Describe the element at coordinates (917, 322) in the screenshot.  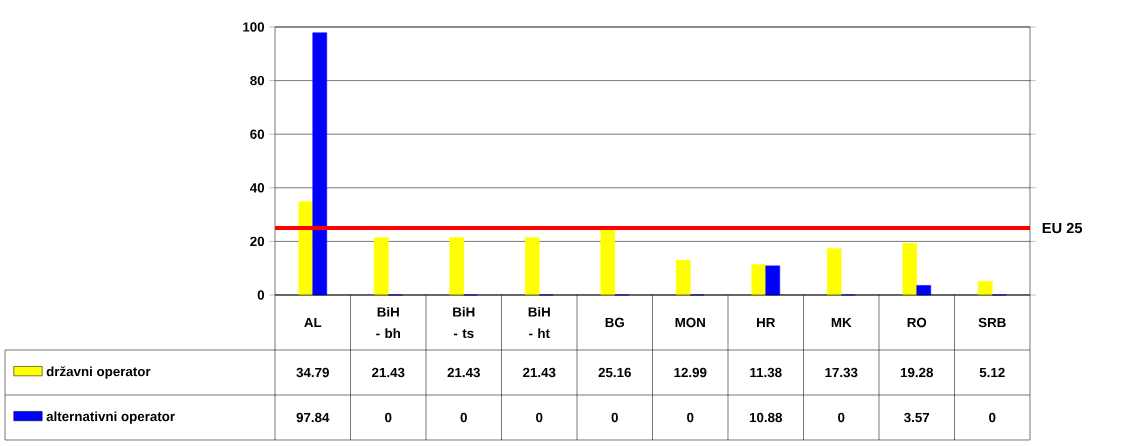
I see `x-tick-label: RO` at that location.